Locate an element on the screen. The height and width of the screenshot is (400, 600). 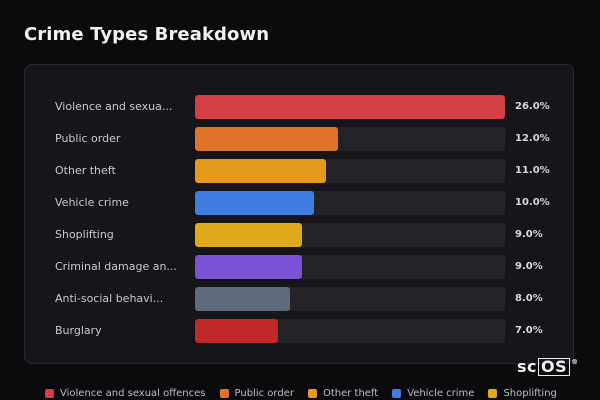
bar-row: Burglary 7.0% is located at coordinates (300, 331).